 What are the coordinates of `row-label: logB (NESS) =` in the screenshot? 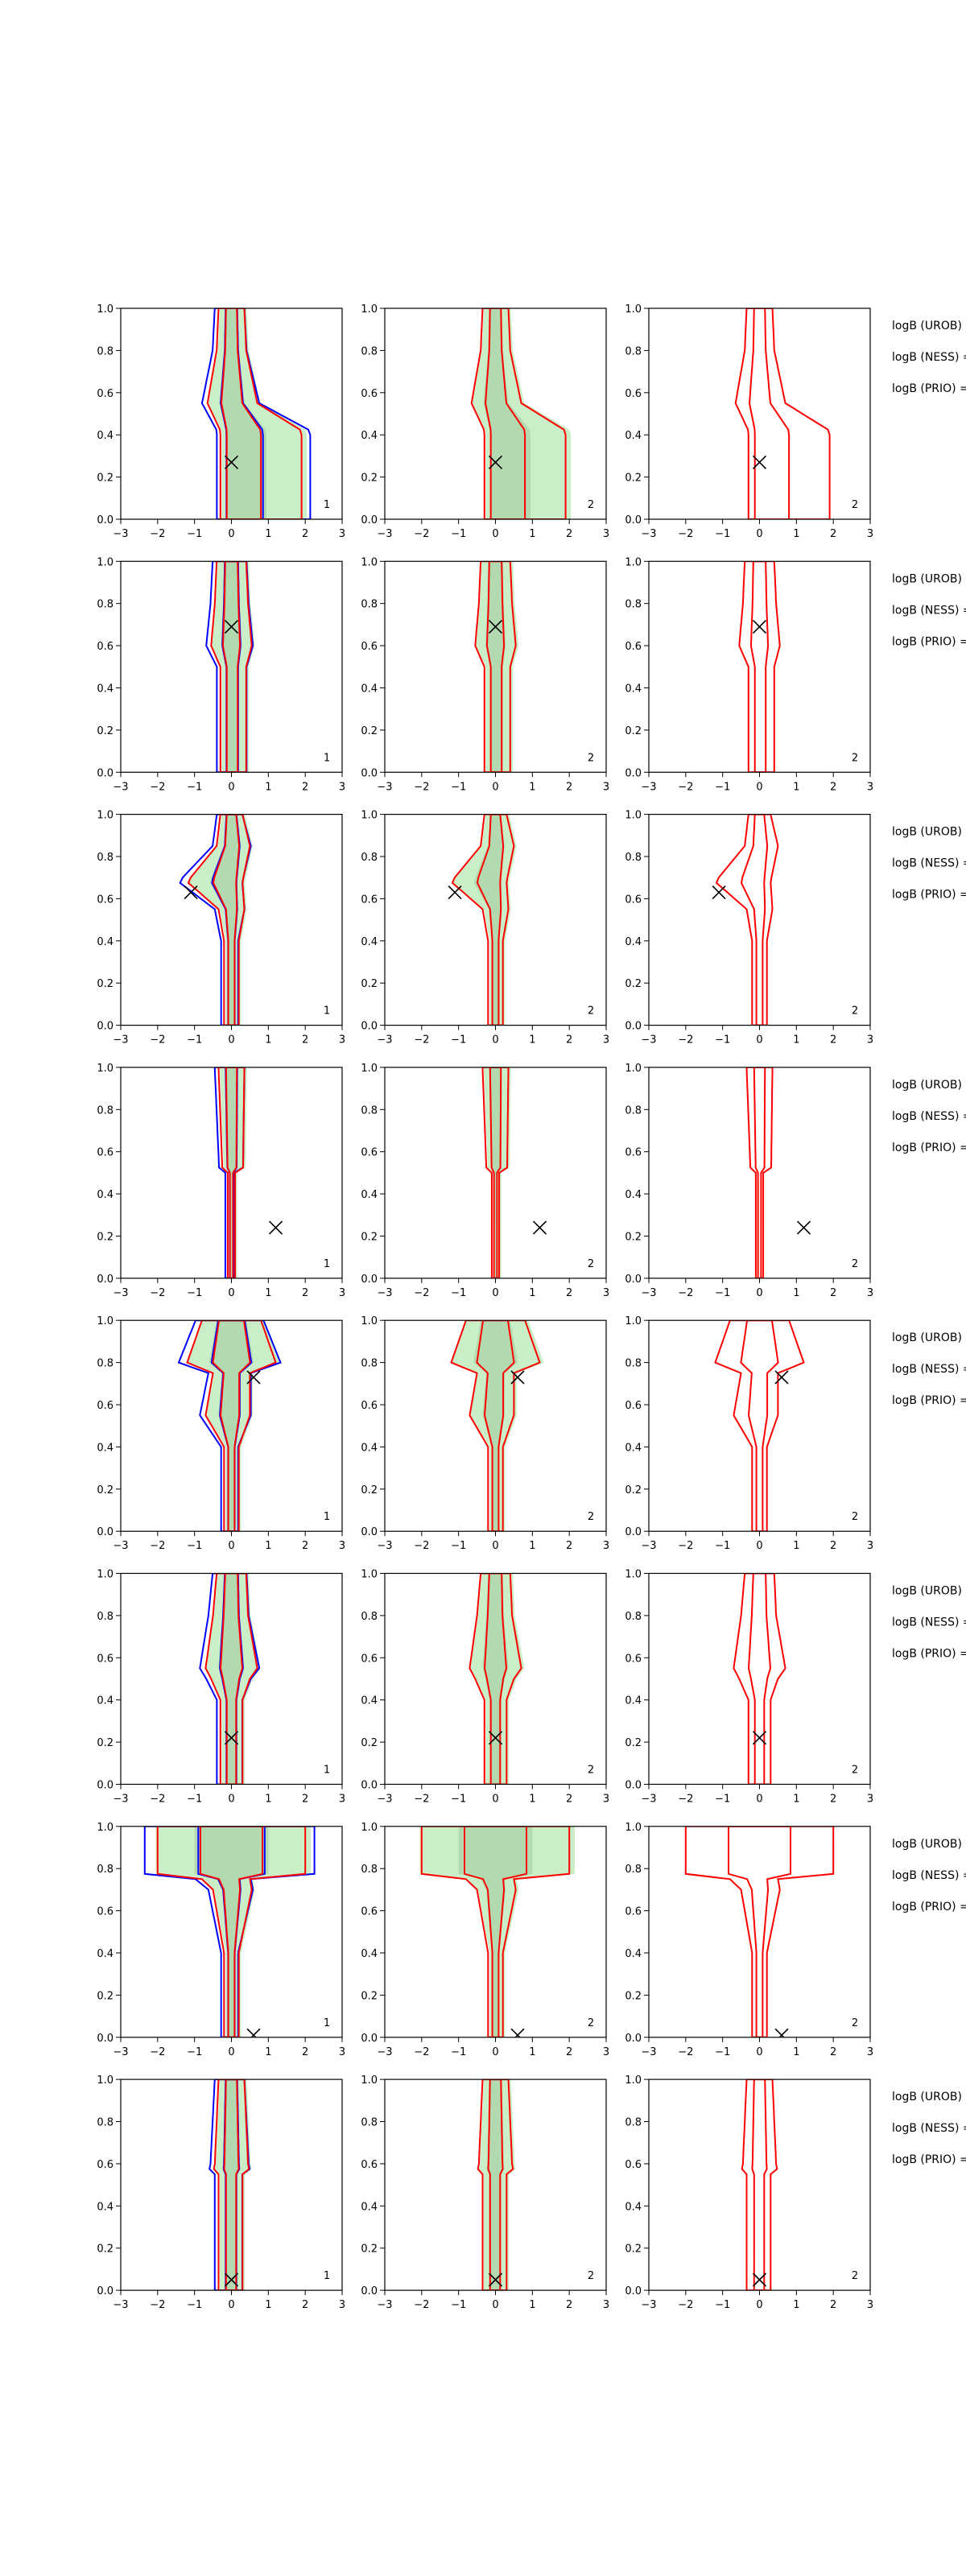 It's located at (929, 2128).